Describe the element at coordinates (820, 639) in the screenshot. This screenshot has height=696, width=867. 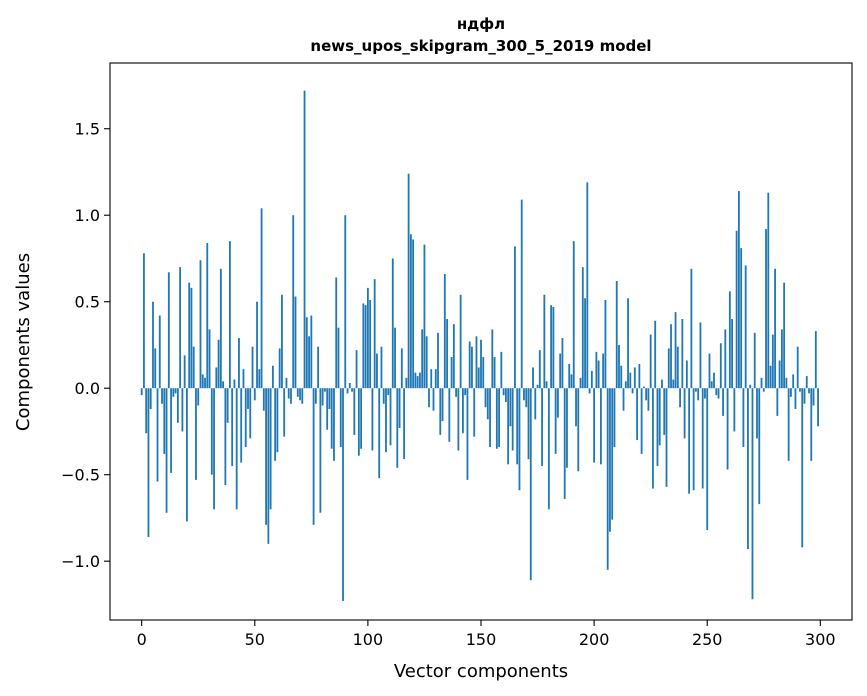
I see `x-tick-label: 300` at that location.